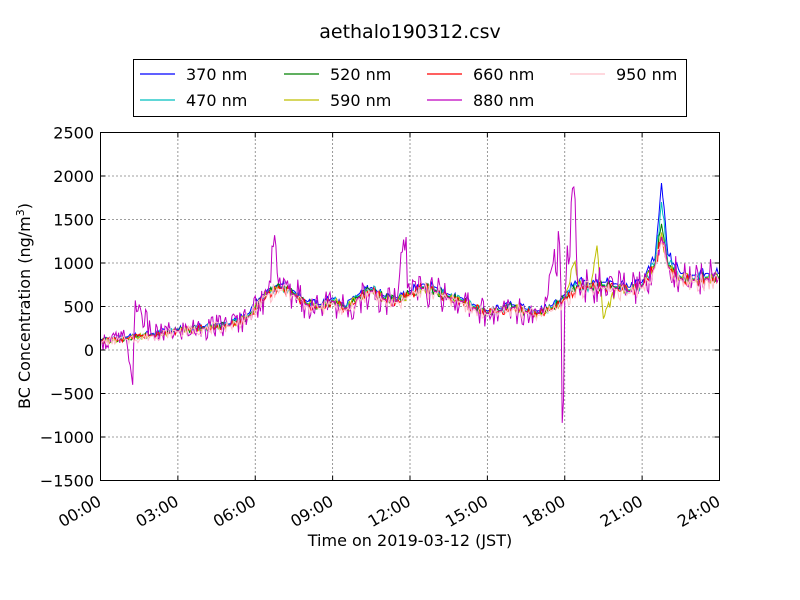 This screenshot has height=600, width=800. Describe the element at coordinates (698, 512) in the screenshot. I see `x-tick-label: 24:00` at that location.